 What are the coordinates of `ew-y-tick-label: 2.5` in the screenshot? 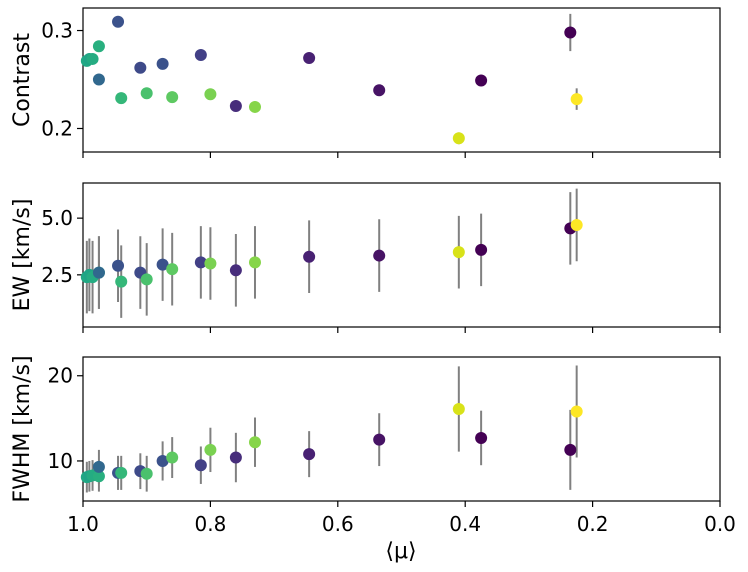 It's located at (57, 275).